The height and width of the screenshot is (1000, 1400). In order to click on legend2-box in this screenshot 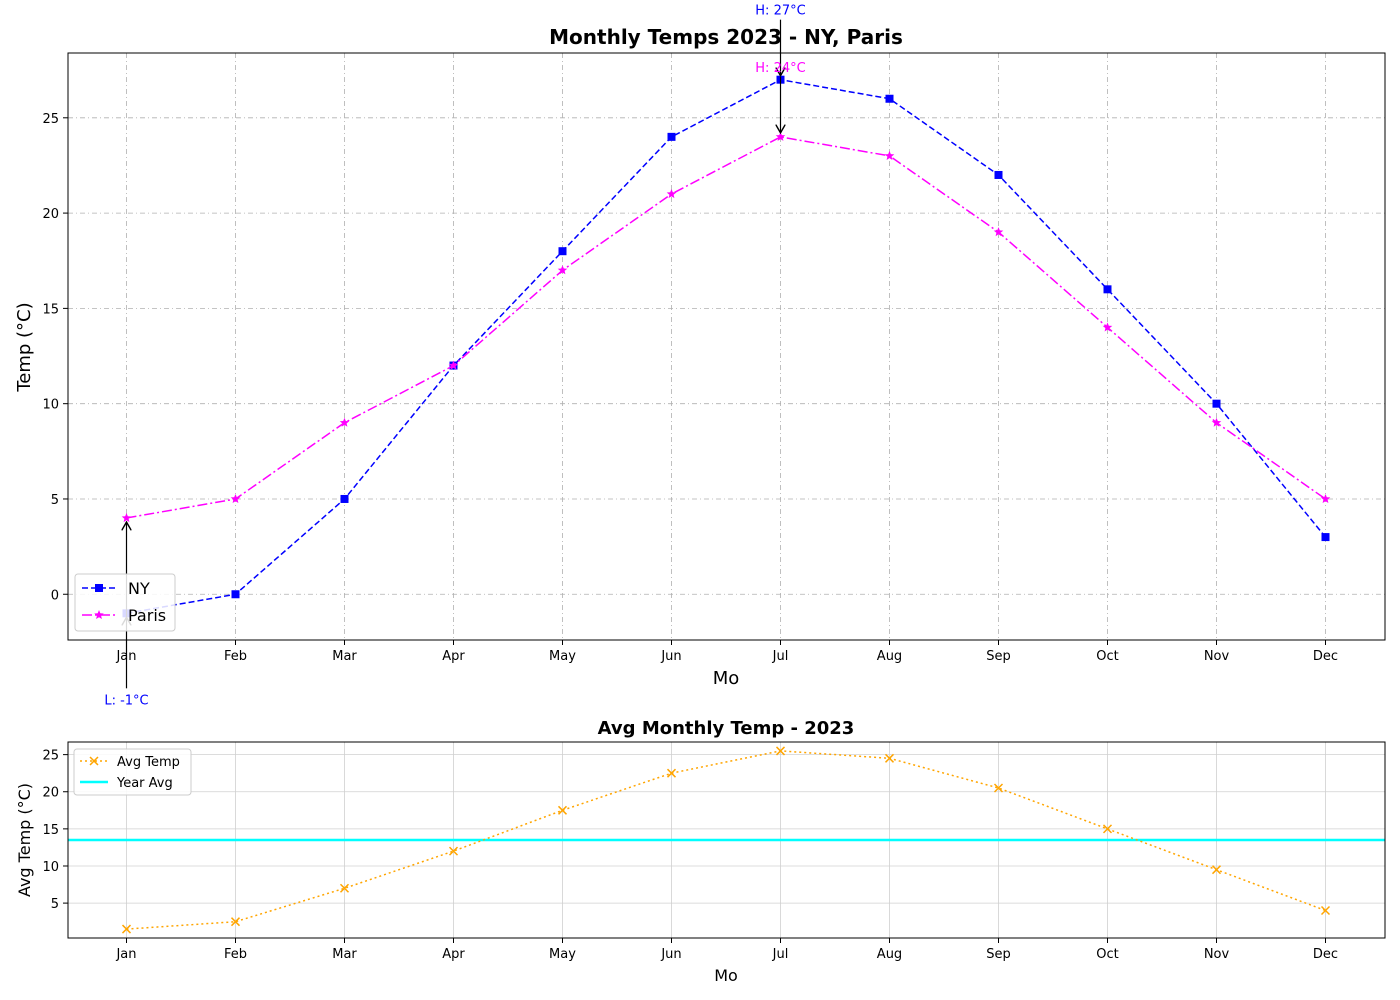, I will do `click(132, 772)`.